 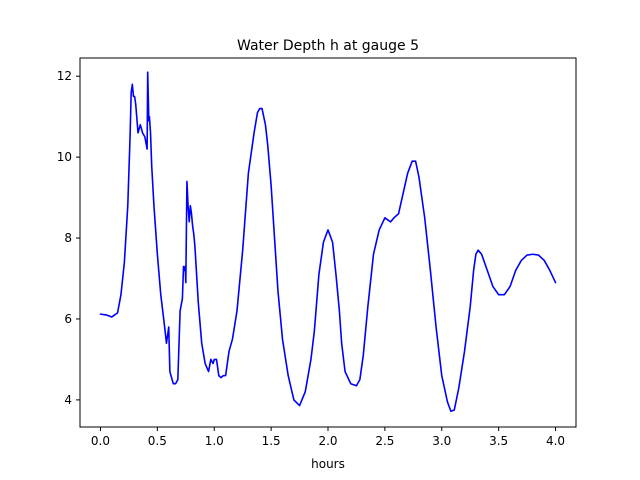 I want to click on chart-title: Water Depth h at gauge 5, so click(x=328, y=46).